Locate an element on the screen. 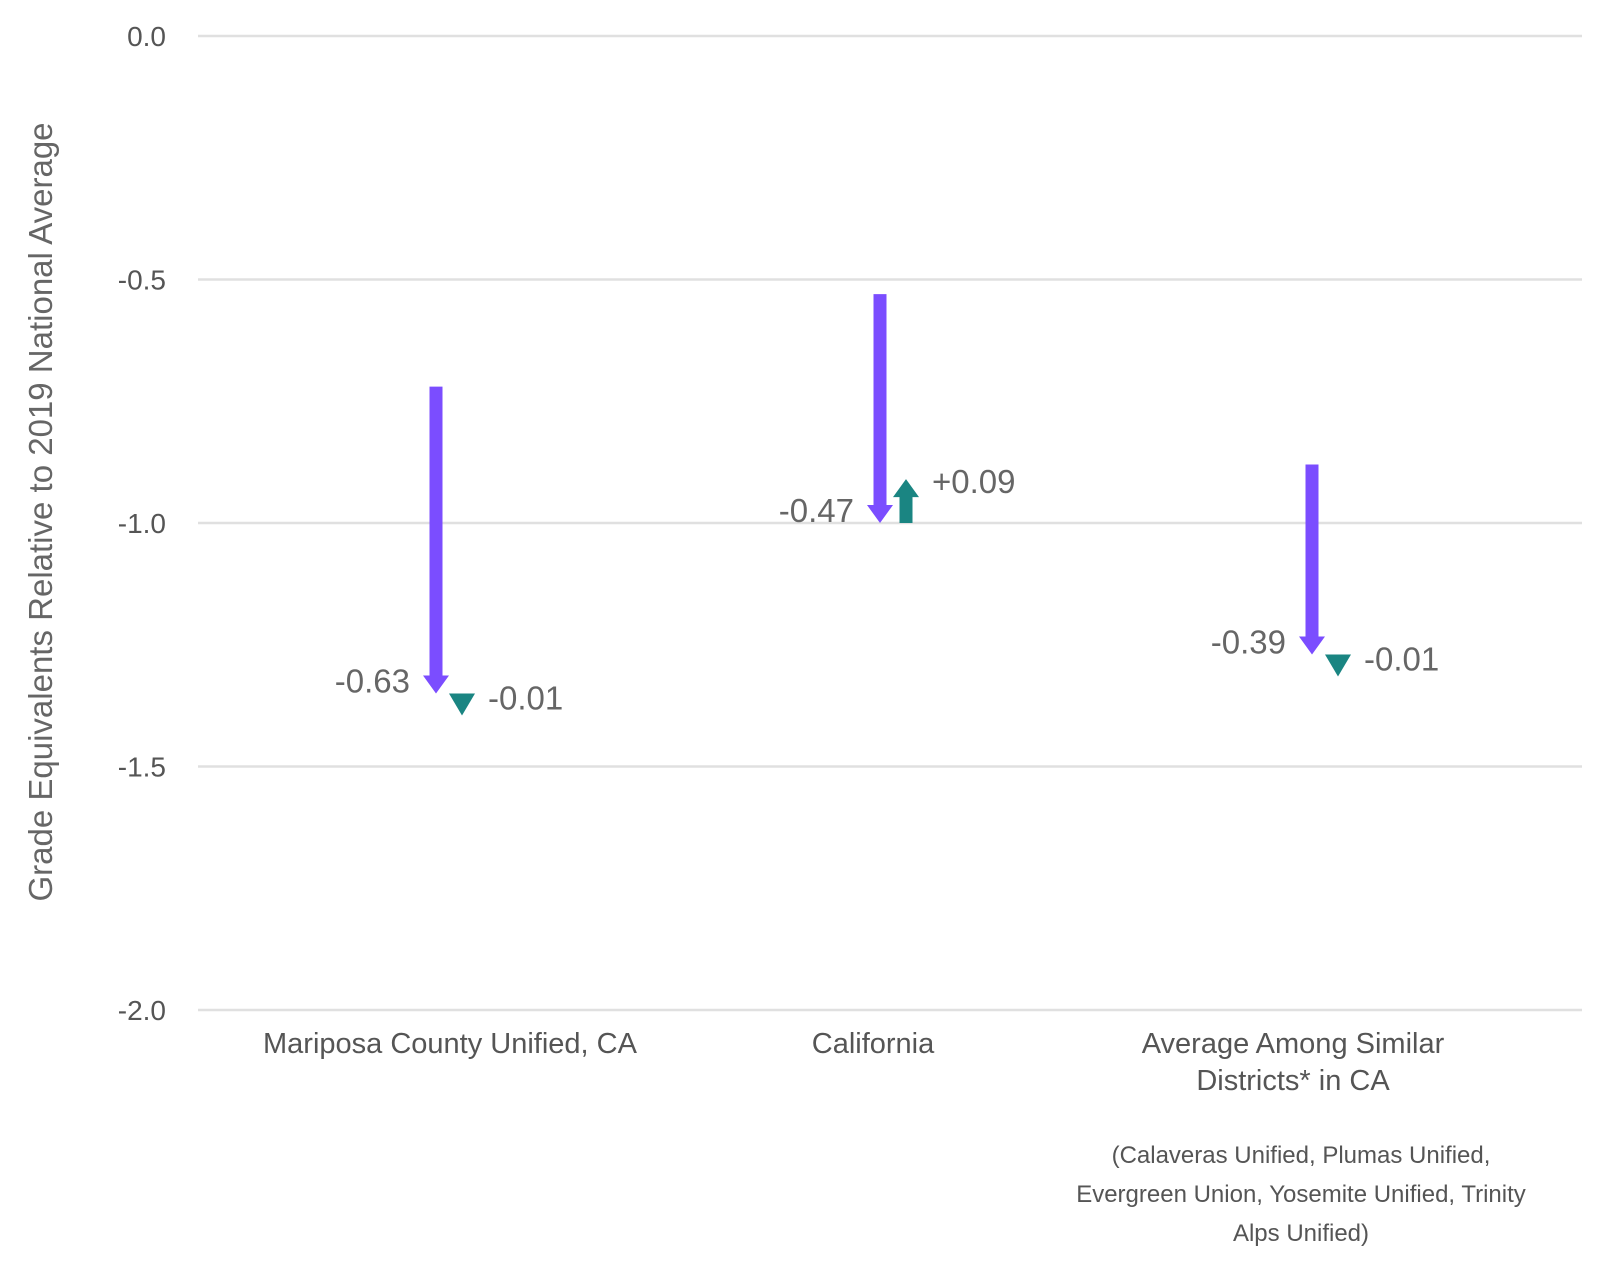  y-tick-label: -1.0 is located at coordinates (142, 523).